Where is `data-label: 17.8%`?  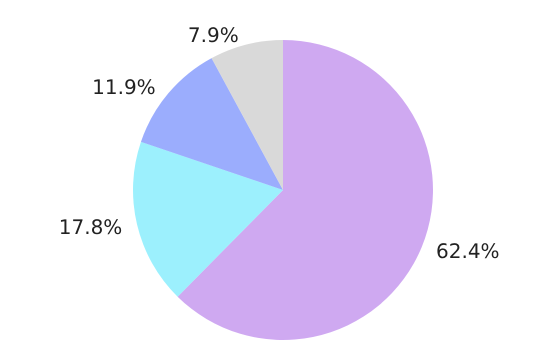 data-label: 17.8% is located at coordinates (90, 226).